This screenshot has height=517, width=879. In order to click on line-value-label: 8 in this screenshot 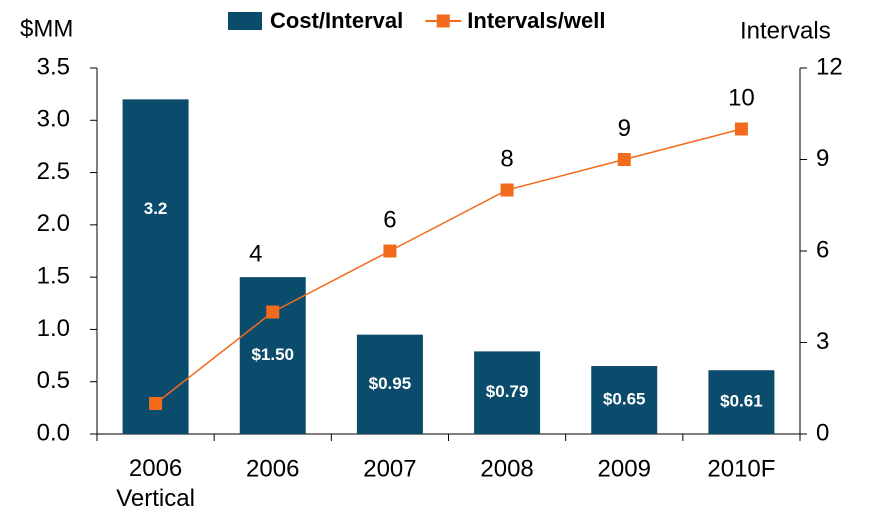, I will do `click(506, 158)`.